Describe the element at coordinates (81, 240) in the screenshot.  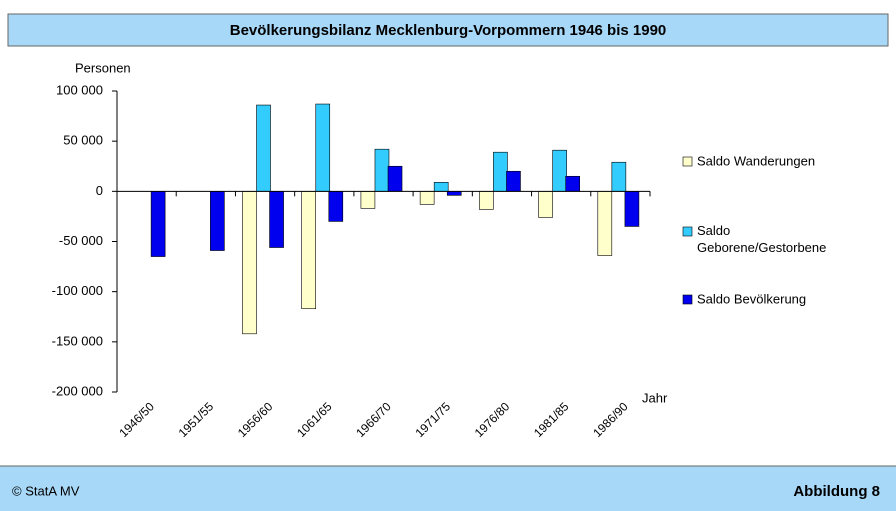
I see `y-tick-label: -50 000` at that location.